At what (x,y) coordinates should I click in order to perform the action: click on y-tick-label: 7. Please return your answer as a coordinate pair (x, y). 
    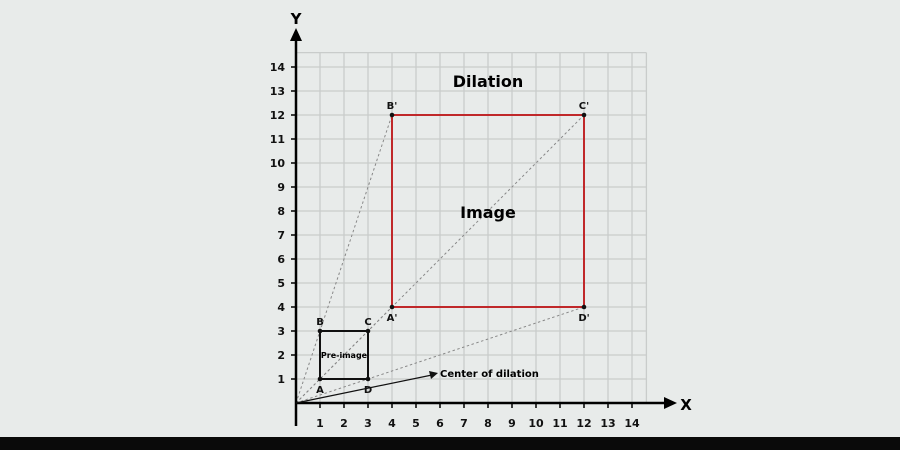
    Looking at the image, I should click on (281, 235).